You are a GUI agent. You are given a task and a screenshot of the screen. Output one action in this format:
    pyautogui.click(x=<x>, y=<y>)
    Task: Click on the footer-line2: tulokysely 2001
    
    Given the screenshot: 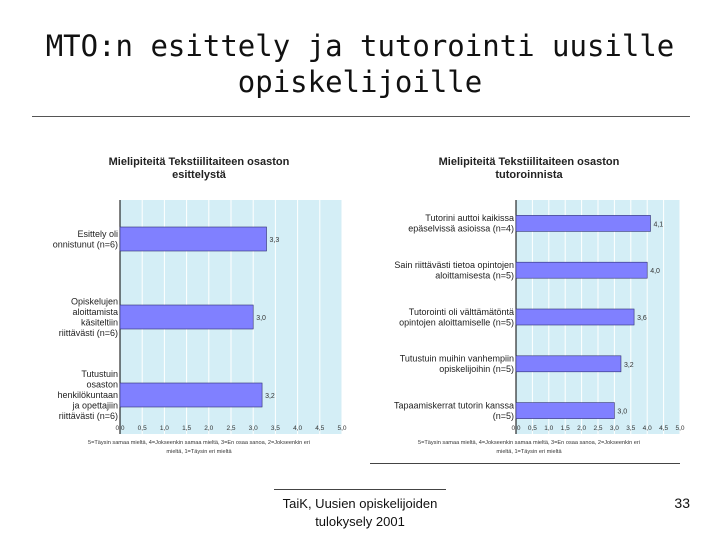 What is the action you would take?
    pyautogui.click(x=360, y=521)
    